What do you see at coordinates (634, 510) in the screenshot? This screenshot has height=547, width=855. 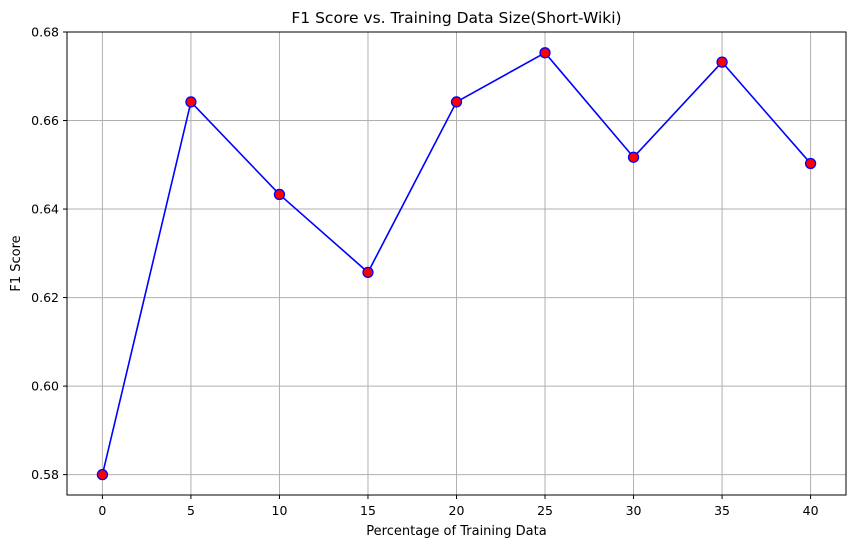 I see `x-tick-label: 30` at bounding box center [634, 510].